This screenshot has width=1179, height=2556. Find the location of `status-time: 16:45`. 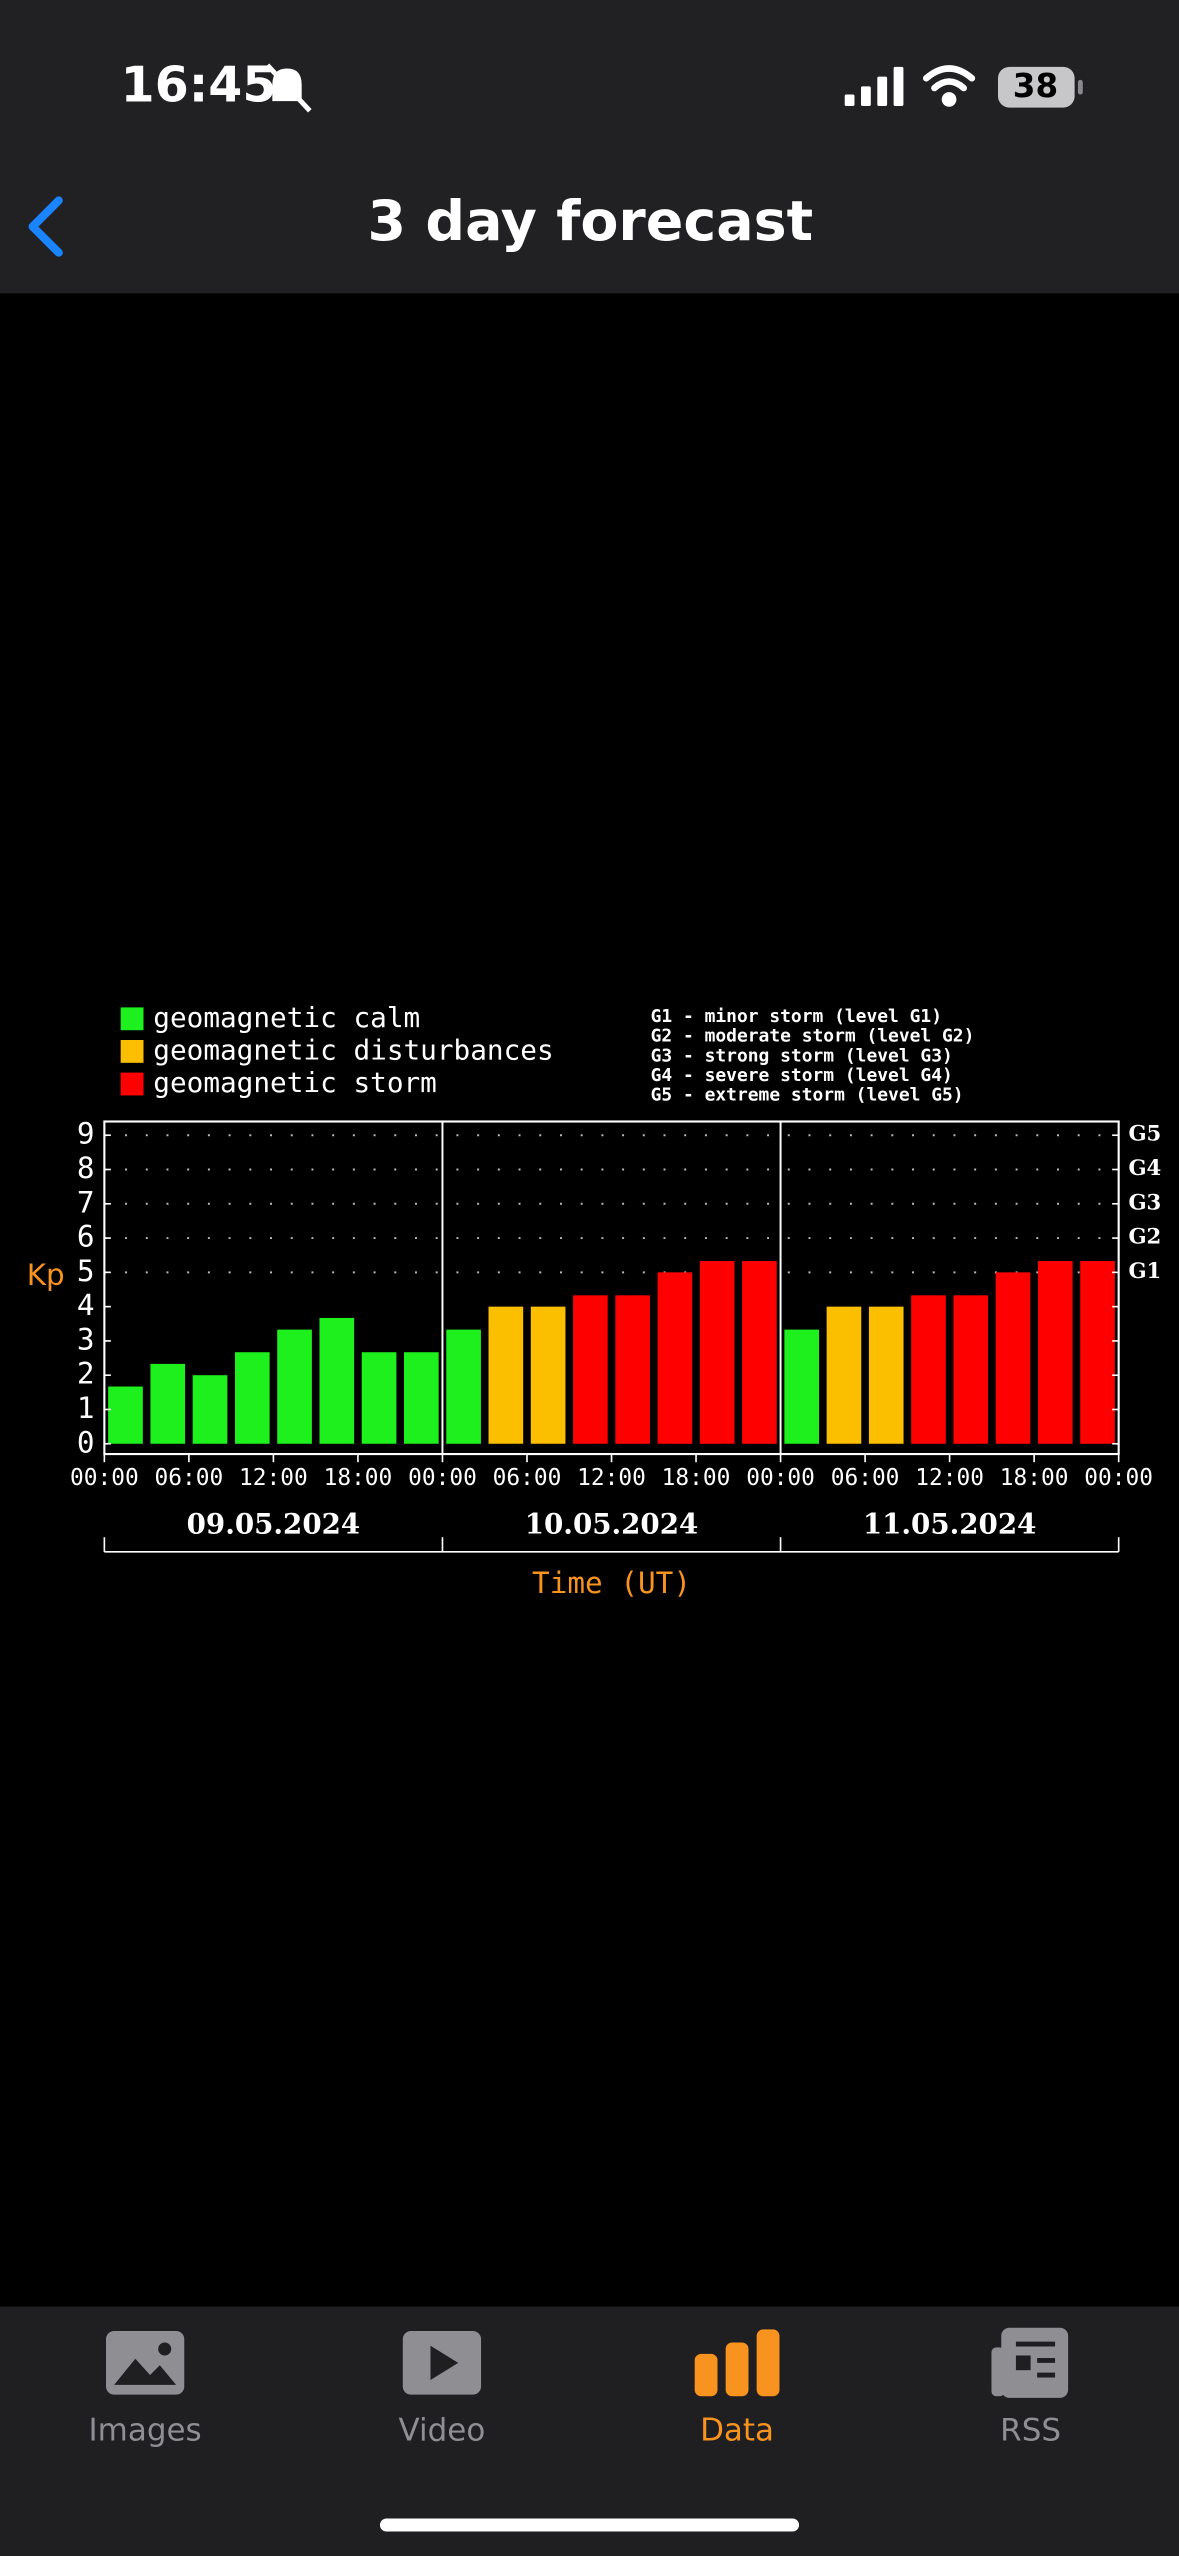

status-time: 16:45 is located at coordinates (199, 85).